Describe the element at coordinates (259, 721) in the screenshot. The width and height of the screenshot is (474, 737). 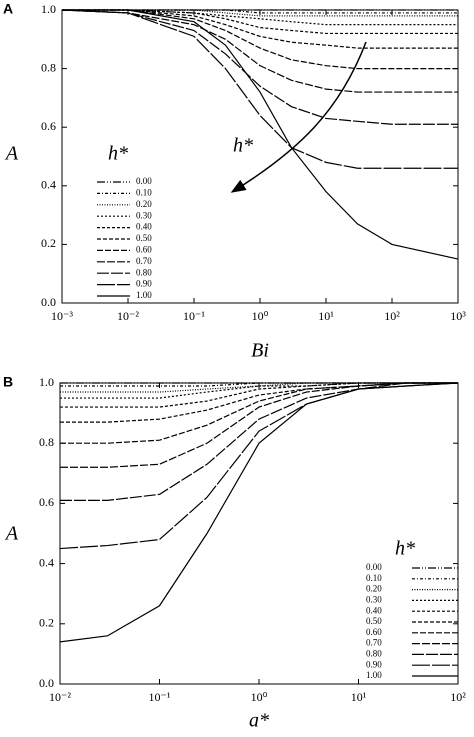
I see `x-axis-label: a*` at that location.